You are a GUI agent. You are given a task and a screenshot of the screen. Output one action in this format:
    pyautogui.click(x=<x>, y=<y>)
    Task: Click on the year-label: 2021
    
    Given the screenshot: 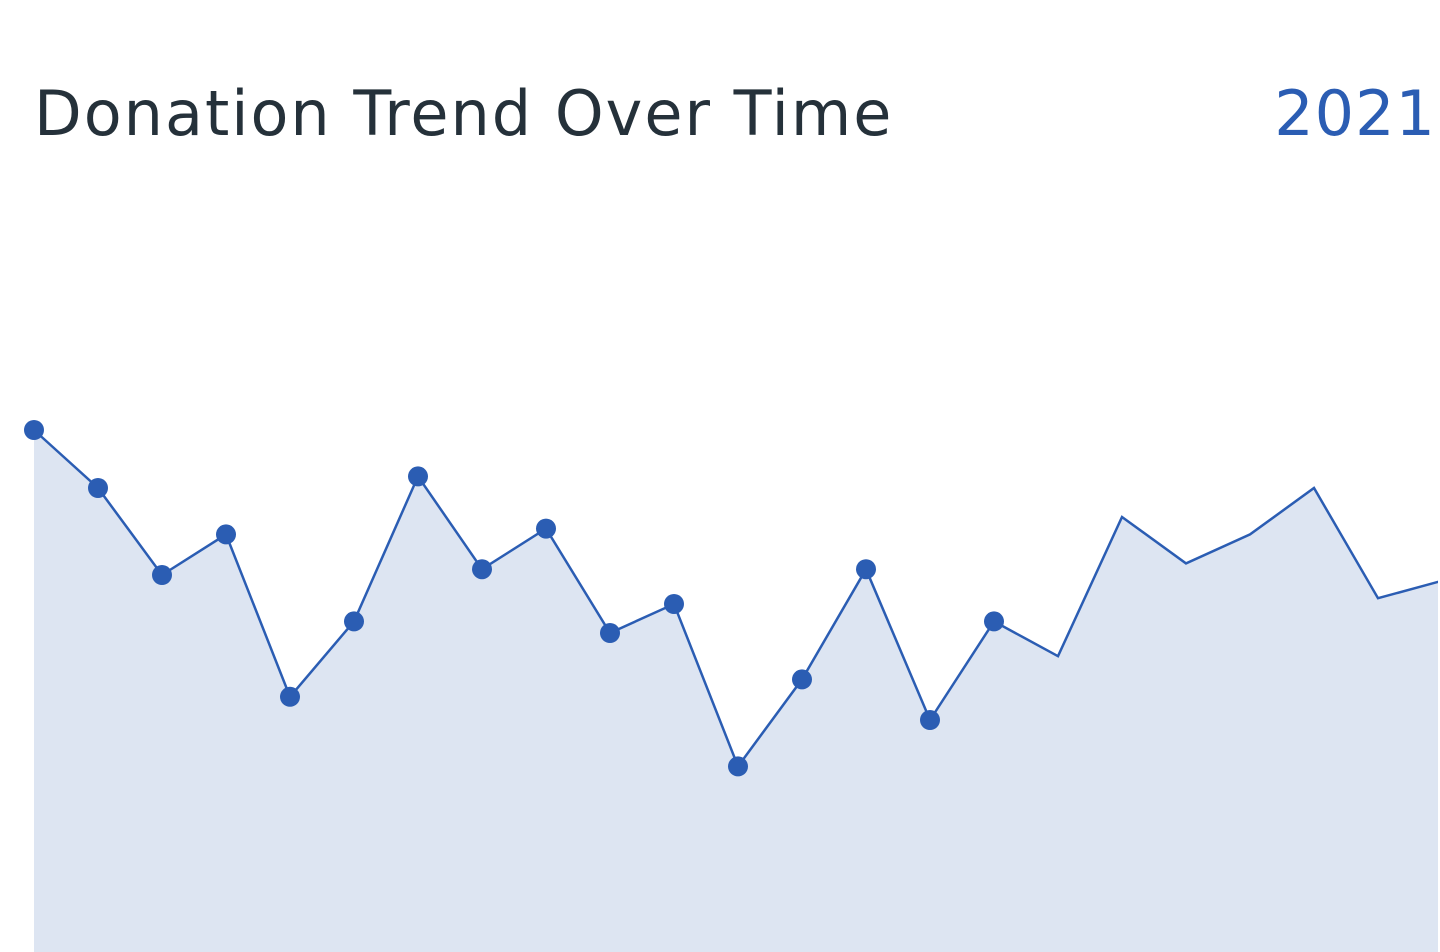 What is the action you would take?
    pyautogui.click(x=1355, y=113)
    